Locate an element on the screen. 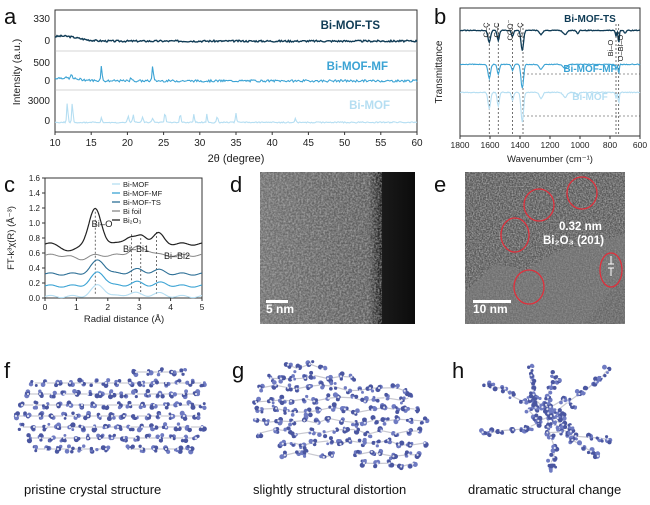  xrd-ylabel: Intensity (a.u.) is located at coordinates (17, 72).